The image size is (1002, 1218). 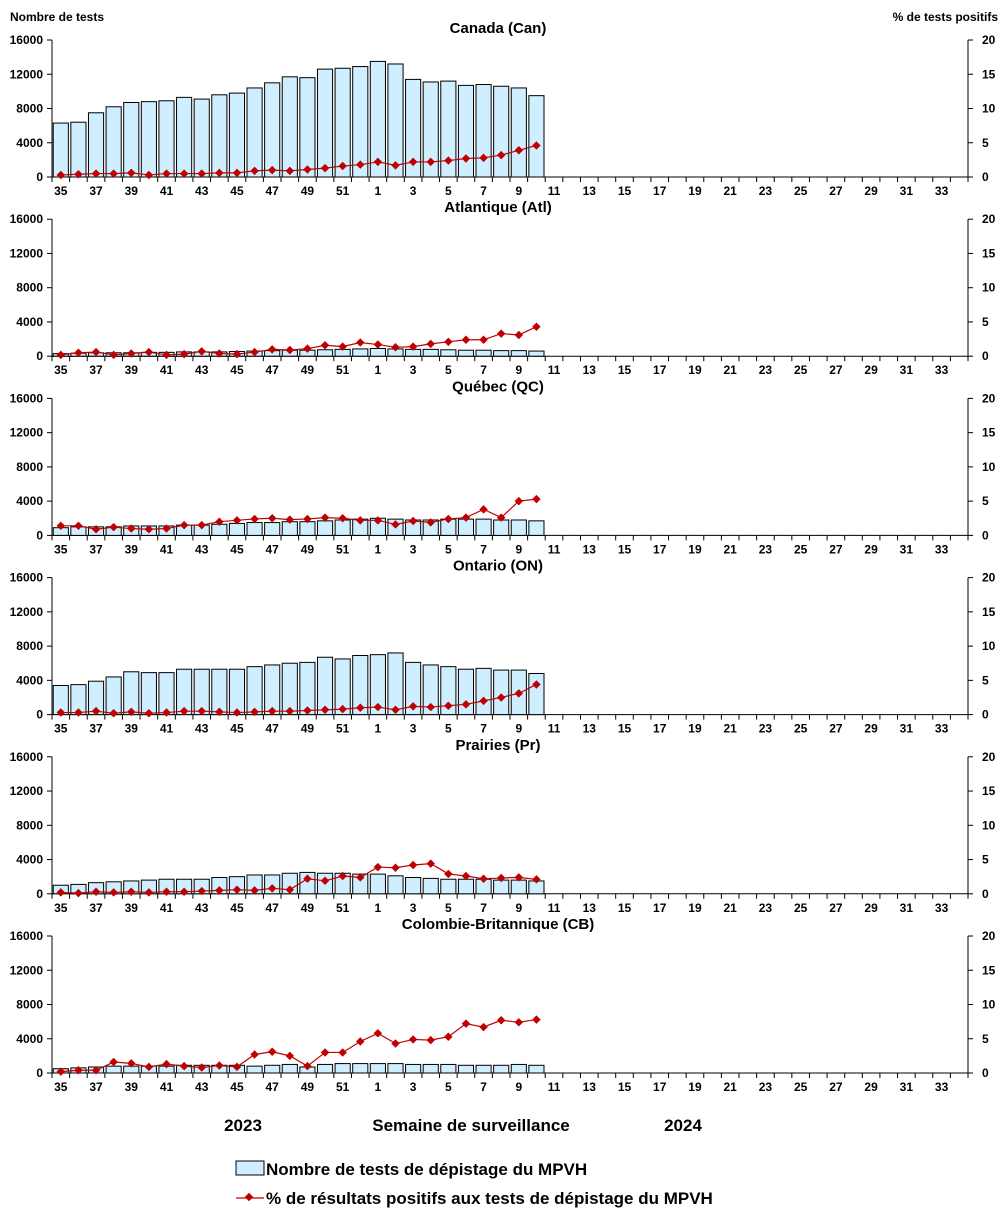 I want to click on x-tick-label: 29, so click(x=871, y=908).